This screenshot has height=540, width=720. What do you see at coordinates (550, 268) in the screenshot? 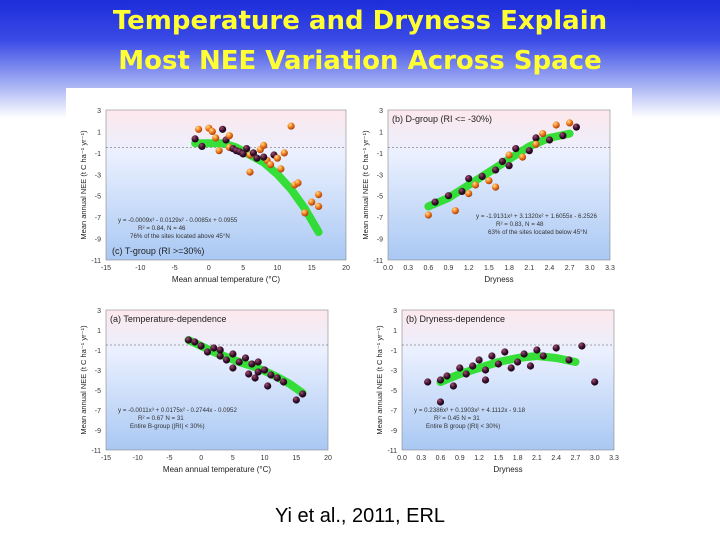
I see `x-tick-label: 2.4` at bounding box center [550, 268].